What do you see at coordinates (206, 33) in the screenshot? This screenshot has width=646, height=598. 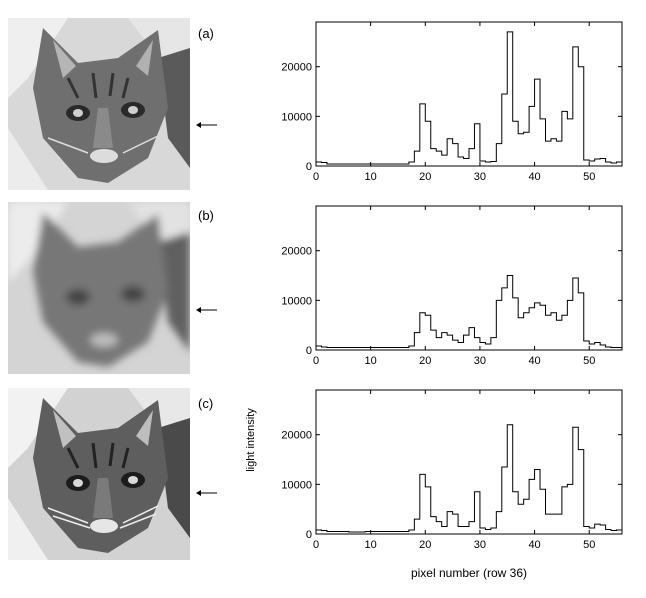 I see `panel-label-a: (a)` at bounding box center [206, 33].